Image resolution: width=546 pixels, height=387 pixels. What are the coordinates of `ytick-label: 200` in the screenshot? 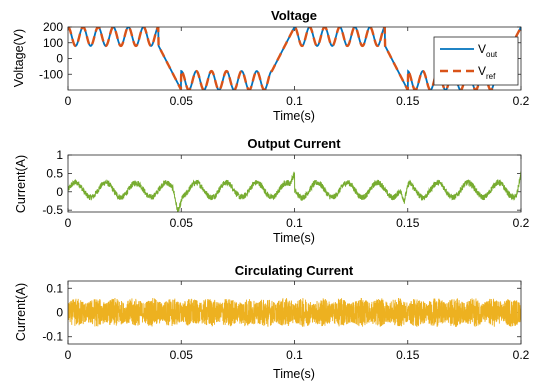 It's located at (53, 27).